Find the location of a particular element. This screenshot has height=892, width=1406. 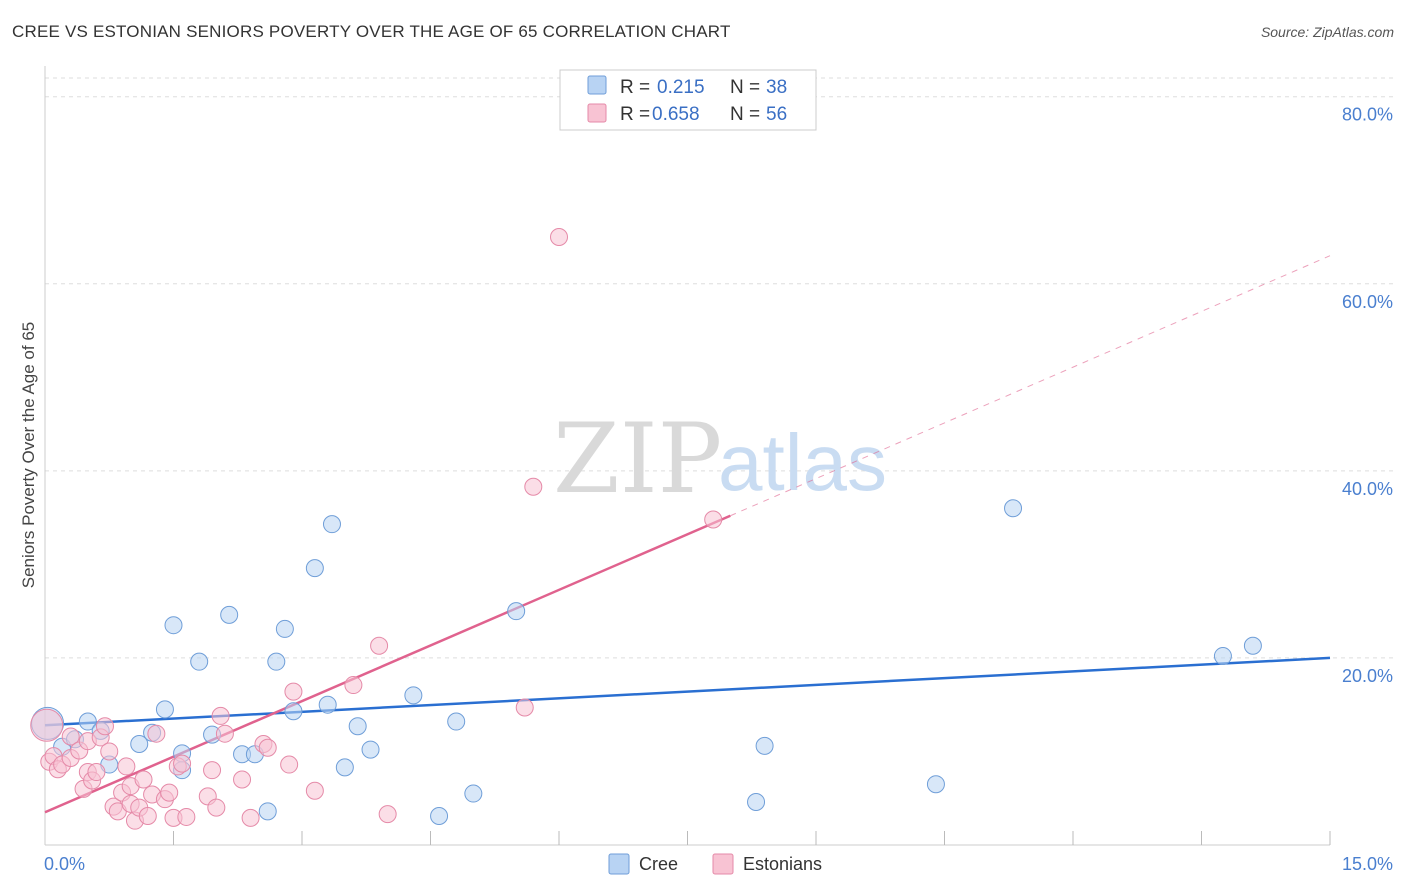

legend-r-value-estonians: 0.658 is located at coordinates (676, 114).